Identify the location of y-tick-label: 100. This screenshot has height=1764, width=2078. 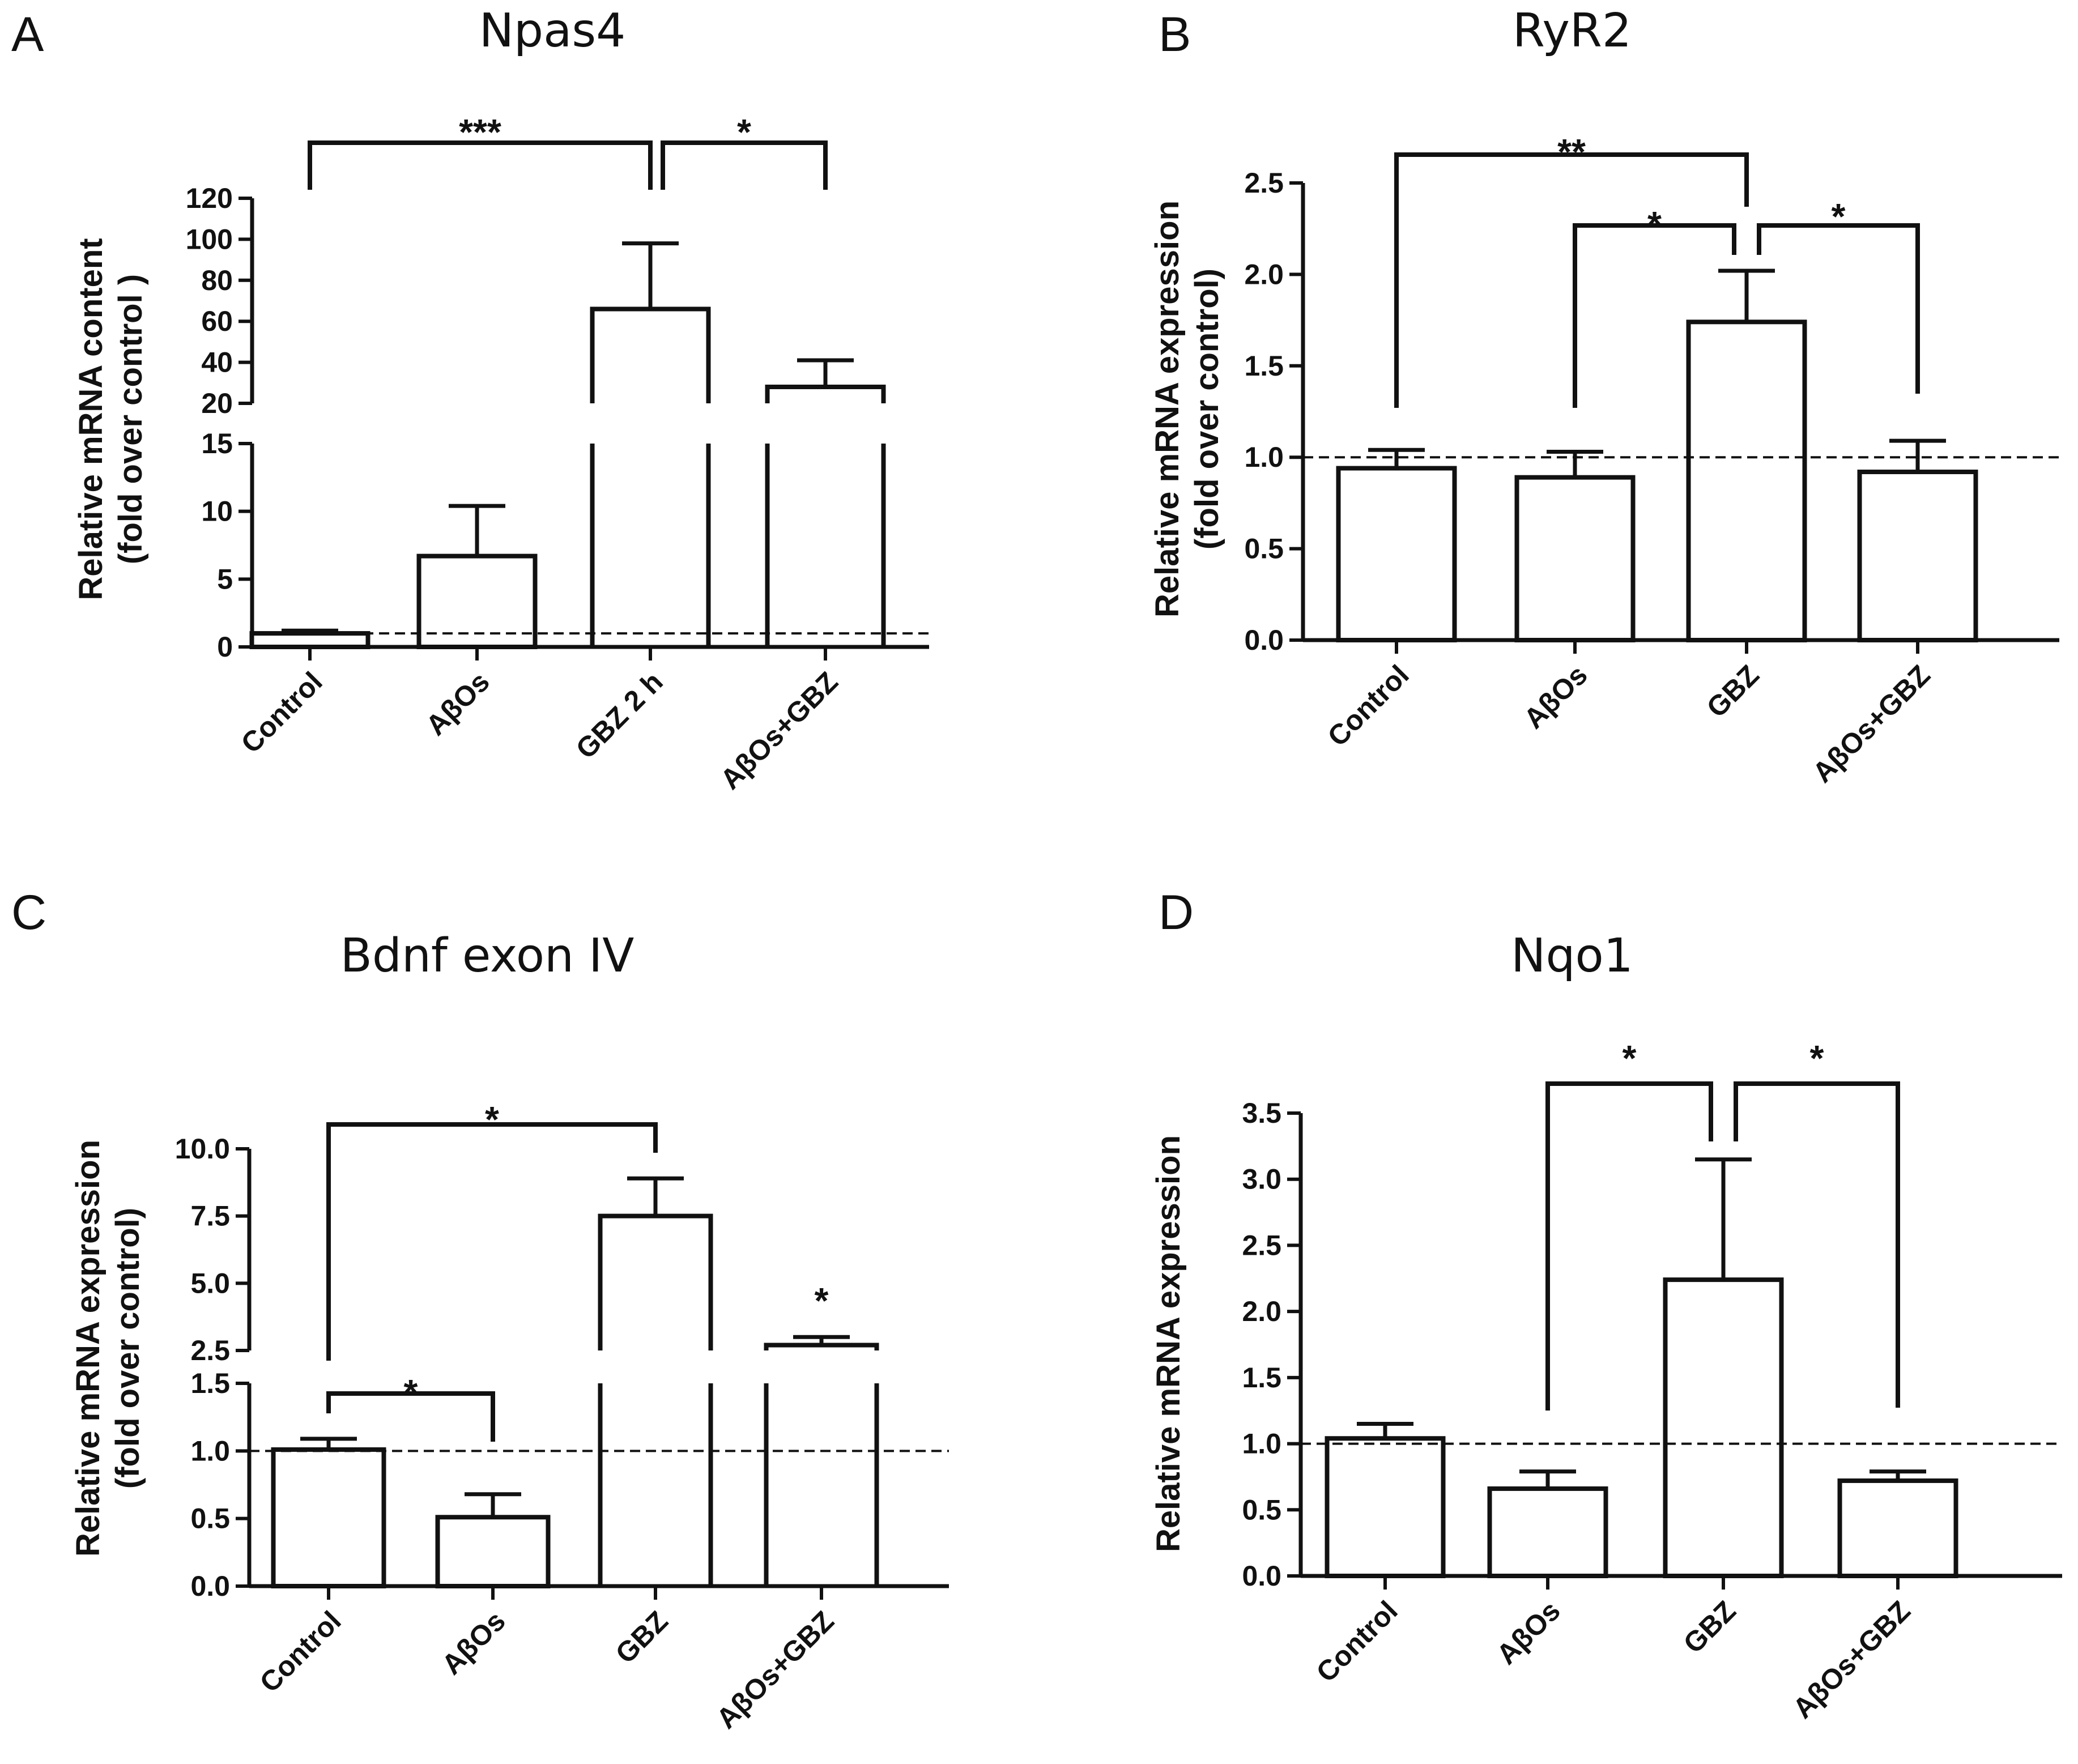
(210, 239).